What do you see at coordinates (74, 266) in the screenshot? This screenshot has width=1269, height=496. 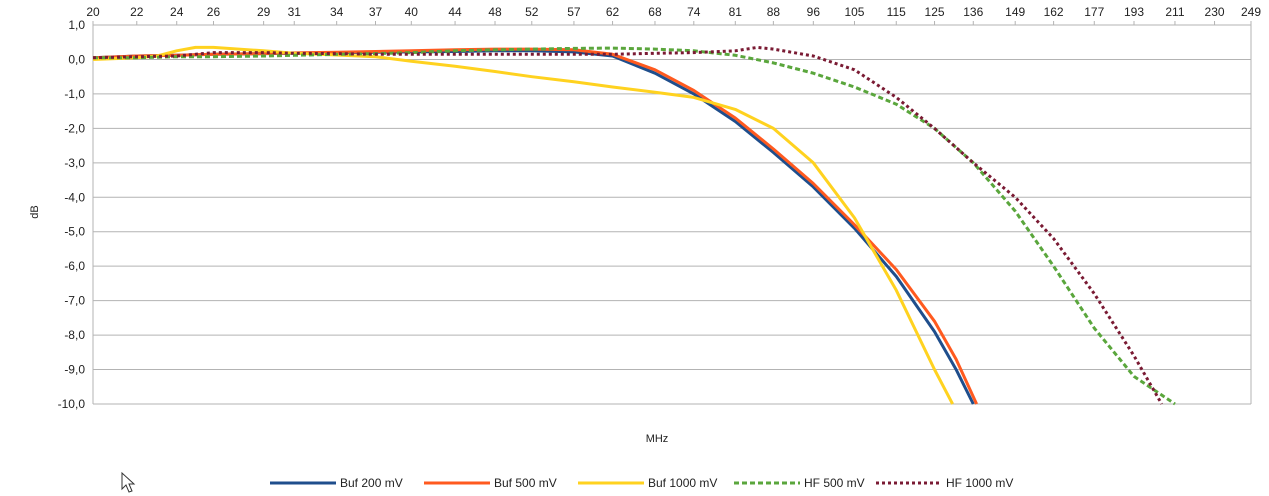 I see `y-tick-label: -6,0` at bounding box center [74, 266].